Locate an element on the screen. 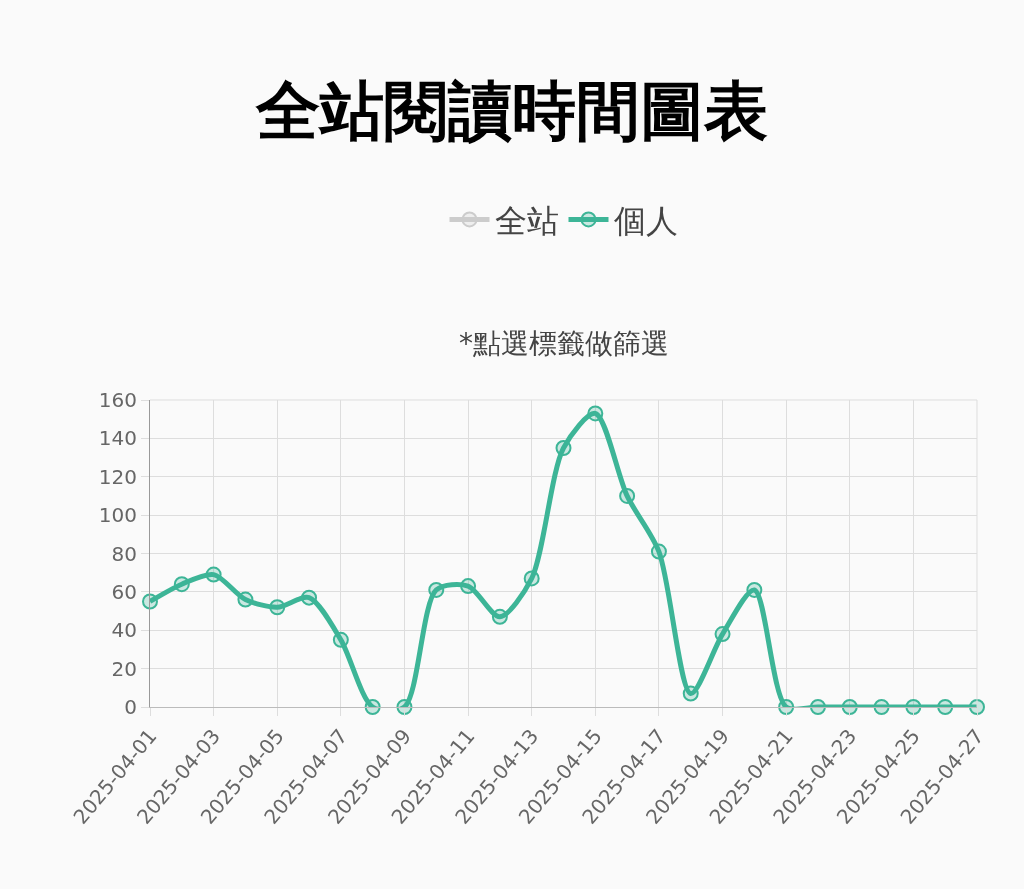 This screenshot has width=1024, height=889. y-tick-label: 120 is located at coordinates (117, 476).